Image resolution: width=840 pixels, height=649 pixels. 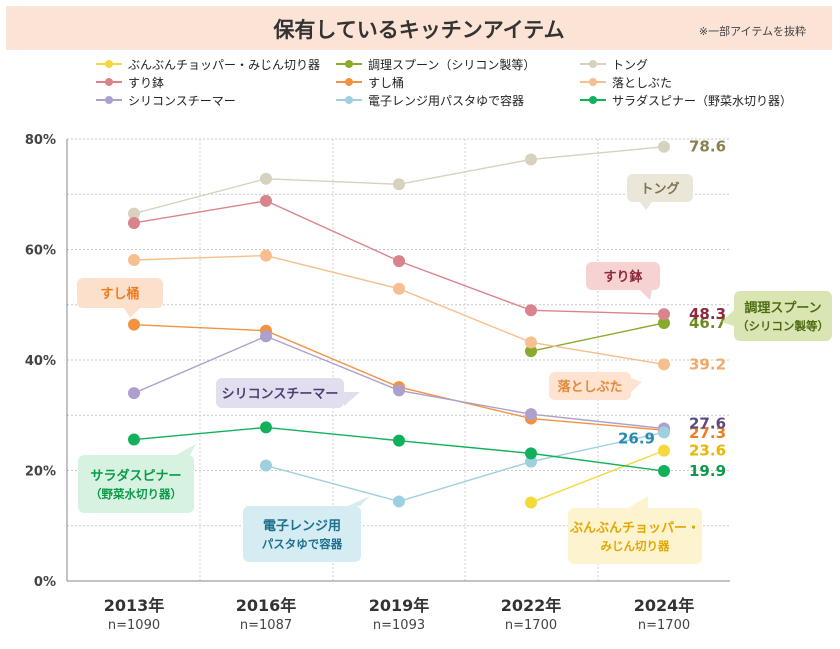 What do you see at coordinates (134, 605) in the screenshot?
I see `x-tick-year: 2013年` at bounding box center [134, 605].